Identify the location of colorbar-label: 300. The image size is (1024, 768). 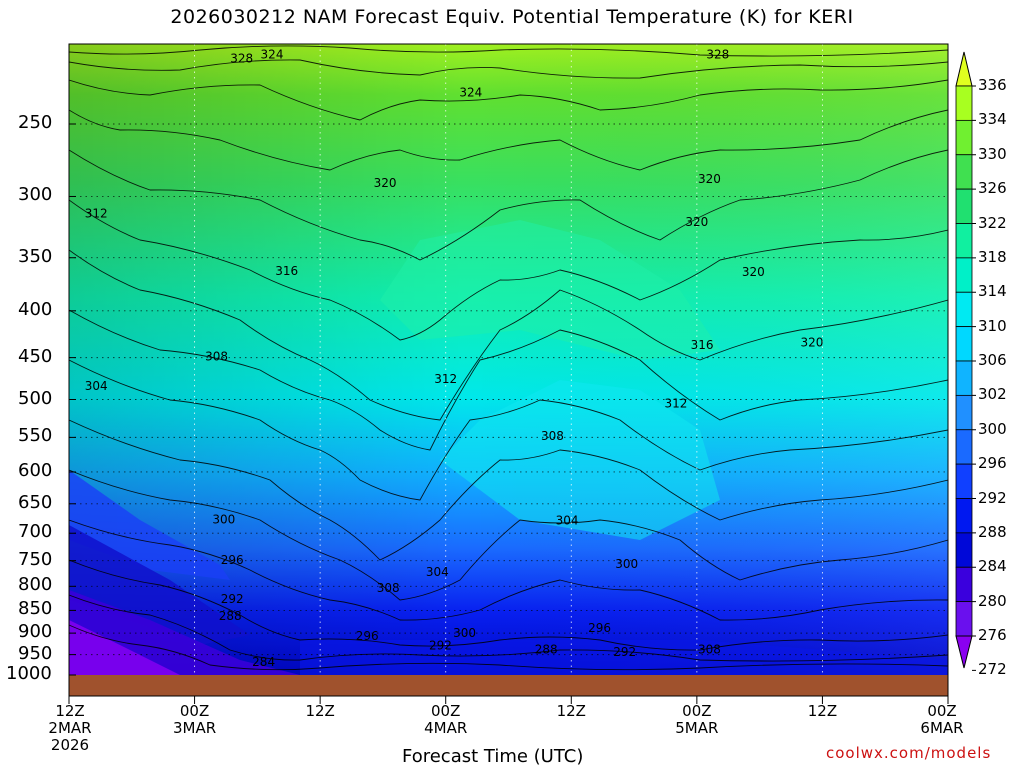
(992, 428).